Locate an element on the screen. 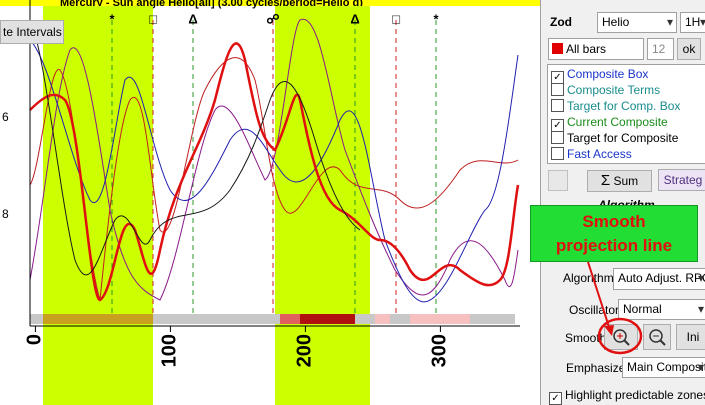 This screenshot has width=705, height=405. intervals-button: te Intervals is located at coordinates (32, 32).